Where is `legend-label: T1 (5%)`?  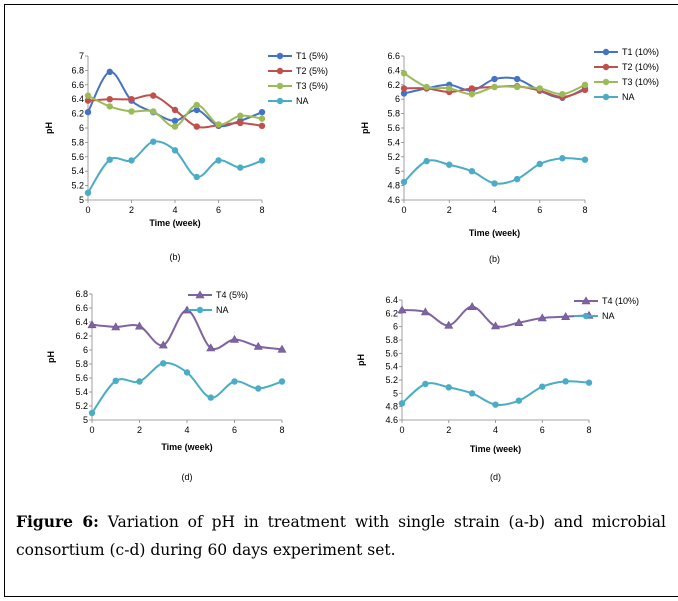
legend-label: T1 (5%) is located at coordinates (312, 56).